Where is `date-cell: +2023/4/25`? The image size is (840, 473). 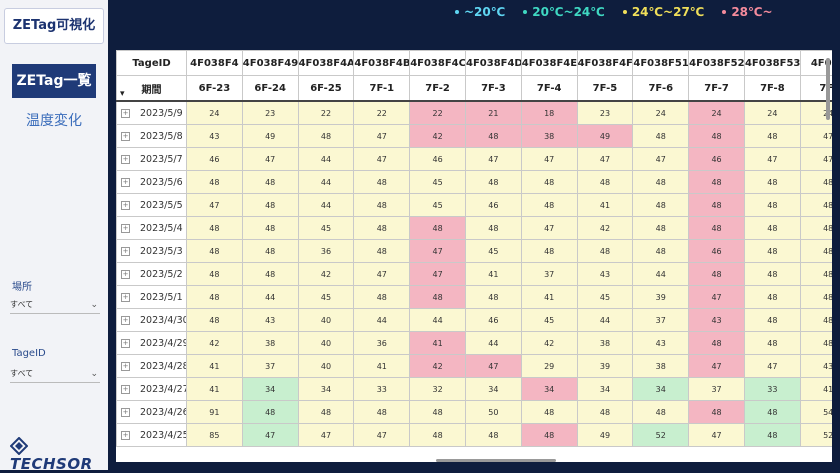 date-cell: +2023/4/25 is located at coordinates (151, 435).